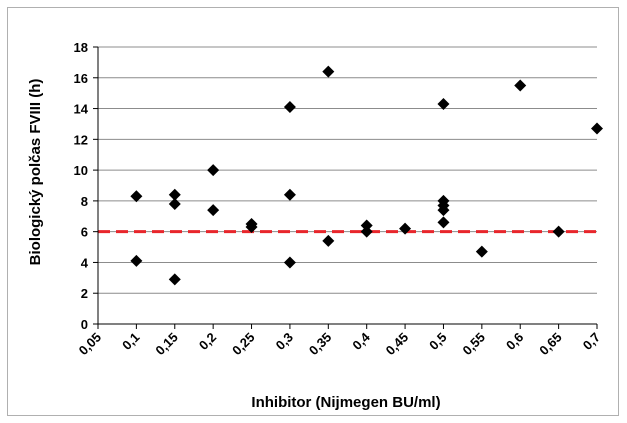 Image resolution: width=627 pixels, height=423 pixels. I want to click on y-axis-title: Biologický polčas FVIII (h), so click(35, 172).